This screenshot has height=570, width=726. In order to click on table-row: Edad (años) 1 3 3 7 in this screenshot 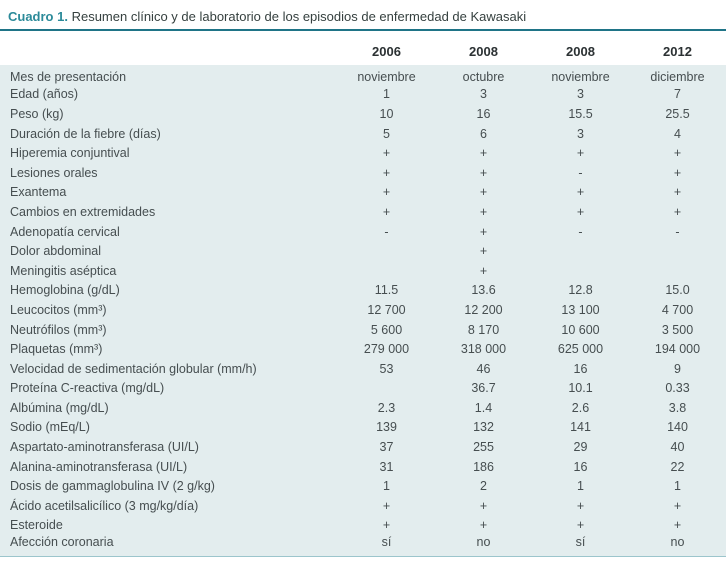, I will do `click(363, 95)`.